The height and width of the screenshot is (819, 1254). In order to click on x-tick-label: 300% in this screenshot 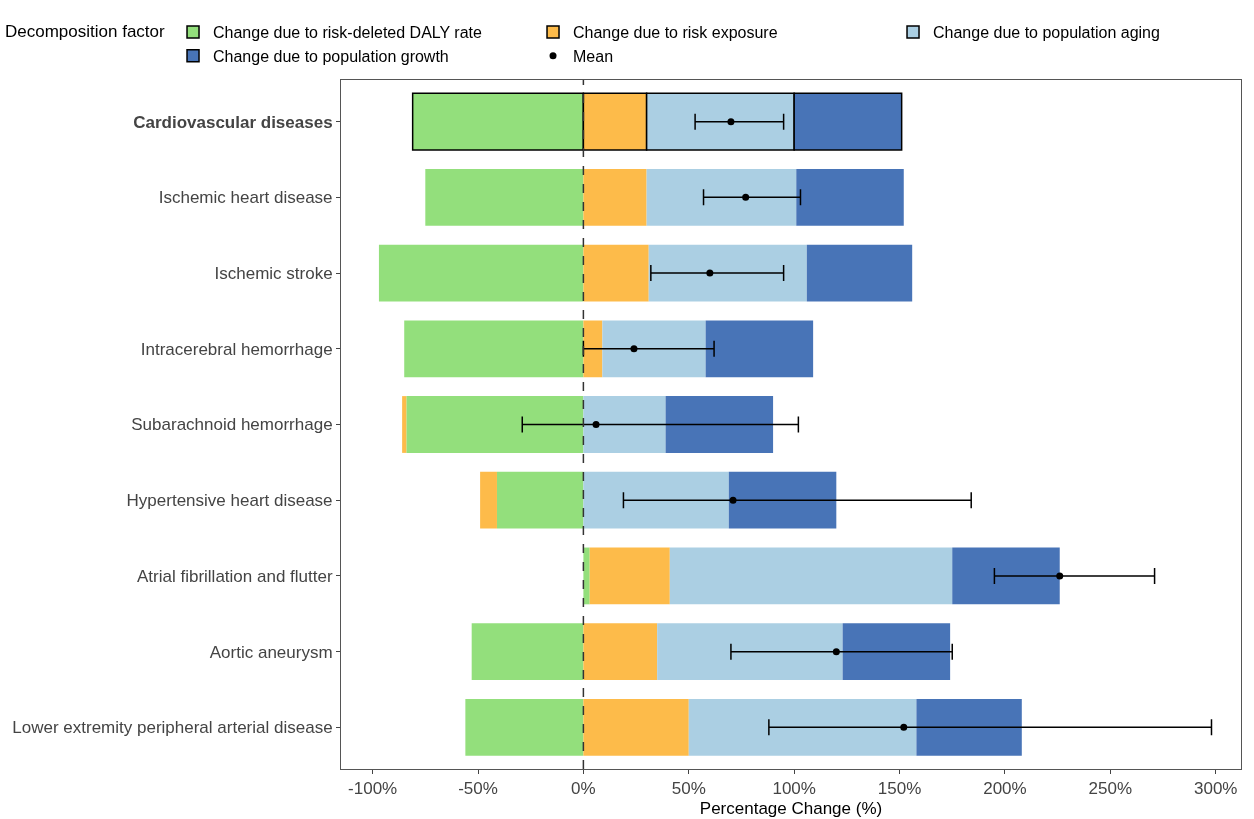, I will do `click(1215, 789)`.